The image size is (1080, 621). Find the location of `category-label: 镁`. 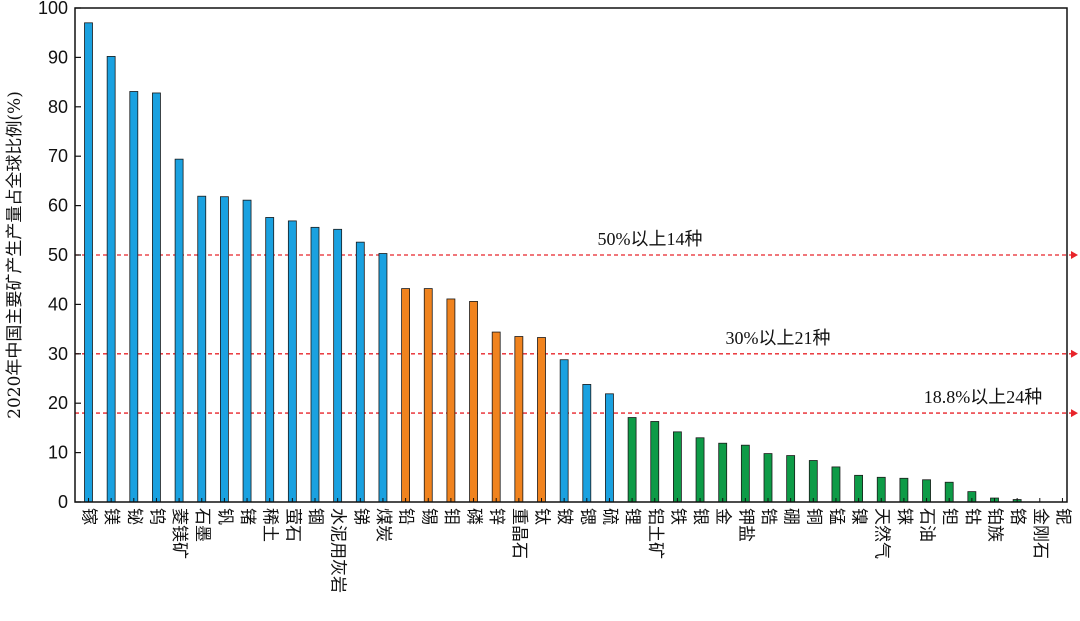

category-label: 镁 is located at coordinates (111, 516).